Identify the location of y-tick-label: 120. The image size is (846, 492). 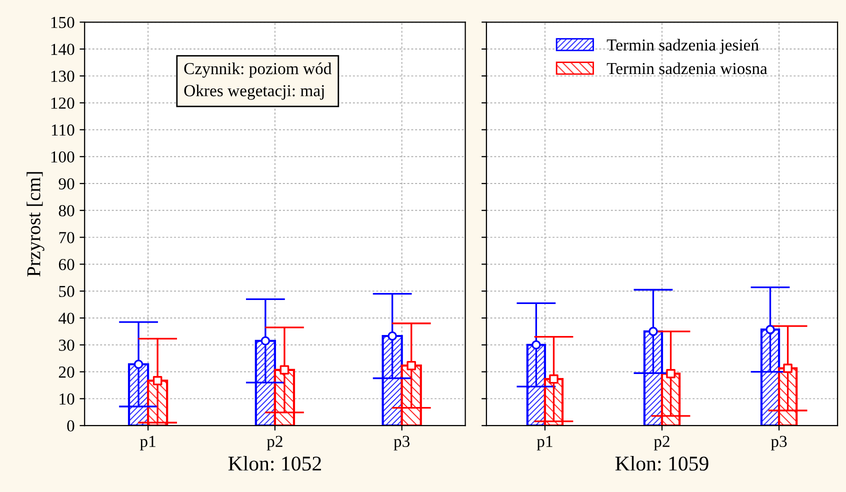
(62, 103).